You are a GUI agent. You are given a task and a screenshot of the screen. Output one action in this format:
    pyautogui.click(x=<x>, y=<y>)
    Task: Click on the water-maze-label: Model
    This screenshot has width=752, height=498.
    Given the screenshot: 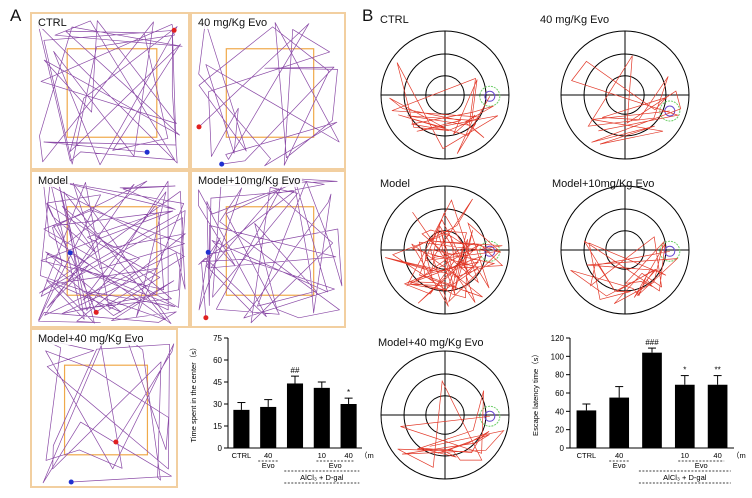 What is the action you would take?
    pyautogui.click(x=395, y=184)
    